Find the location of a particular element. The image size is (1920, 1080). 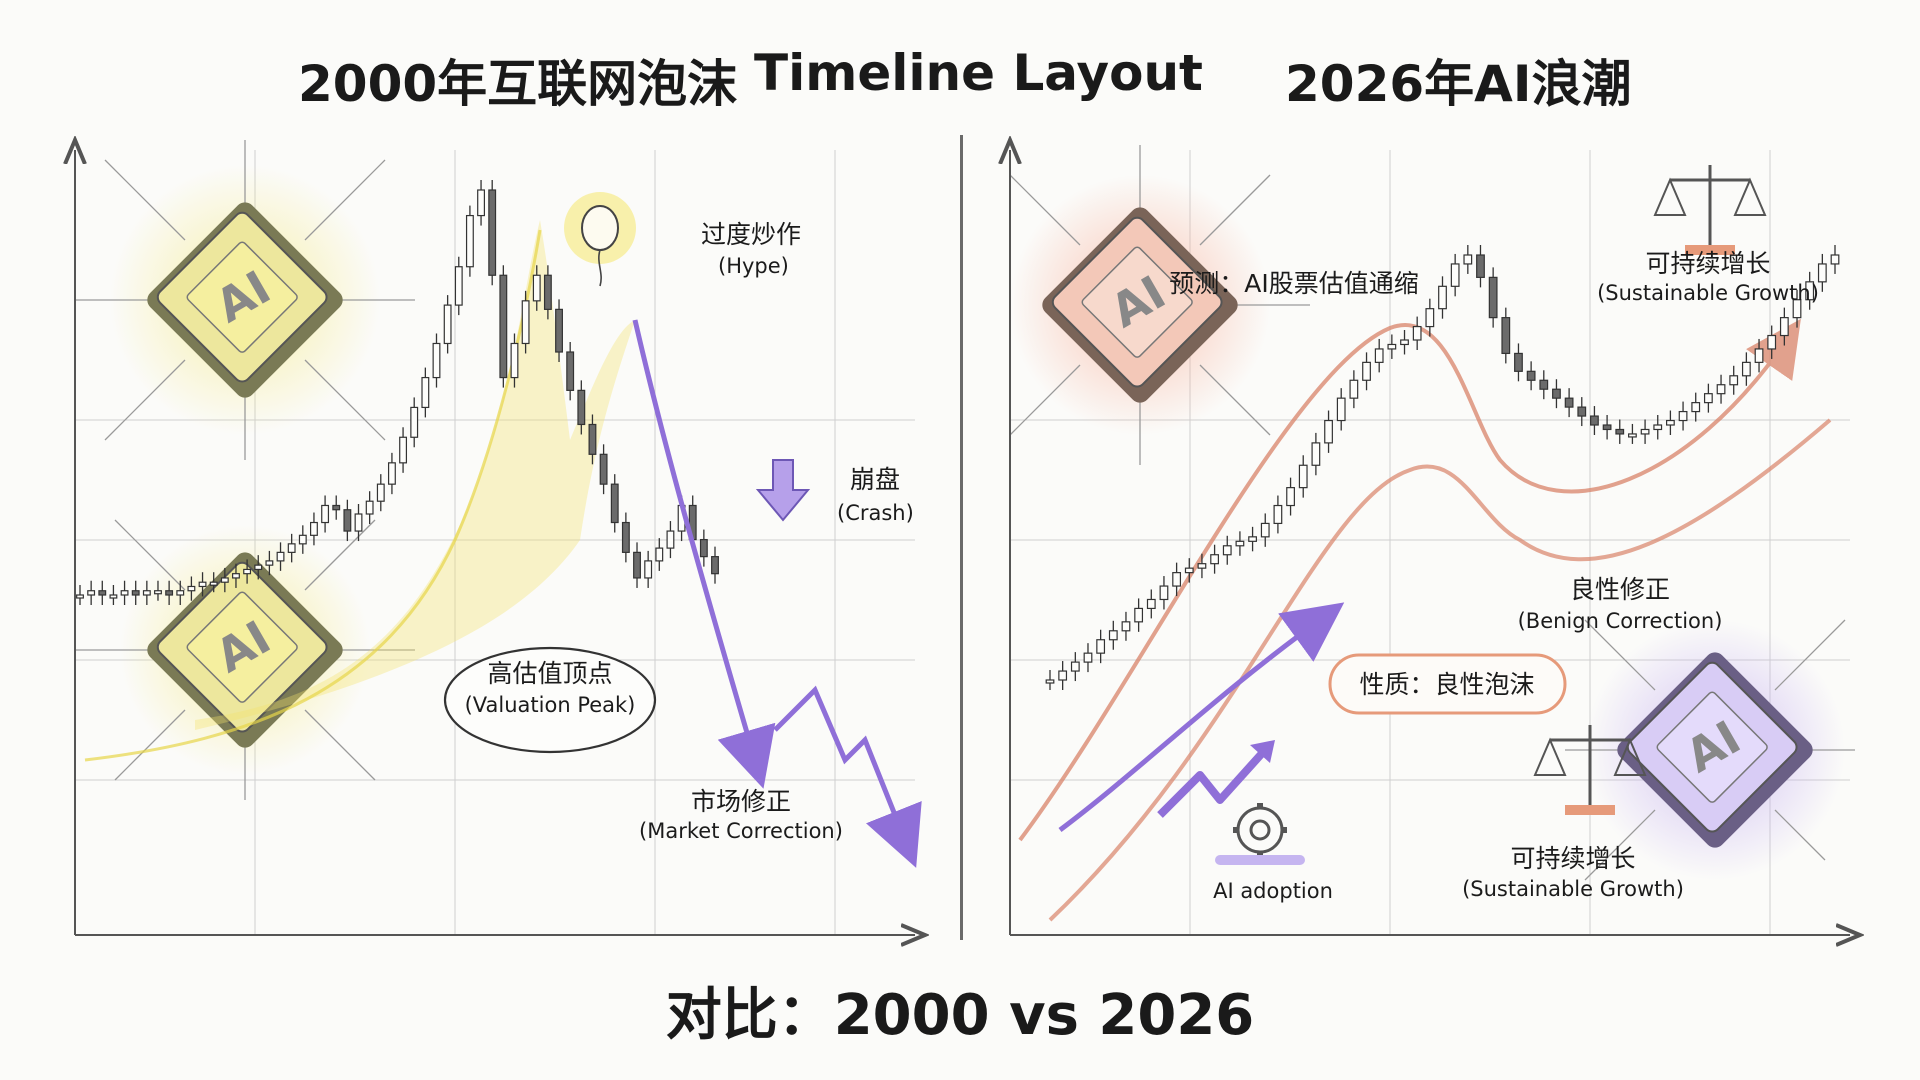

forecast-label: 预测：AI股票估值通缩 is located at coordinates (1293, 283).